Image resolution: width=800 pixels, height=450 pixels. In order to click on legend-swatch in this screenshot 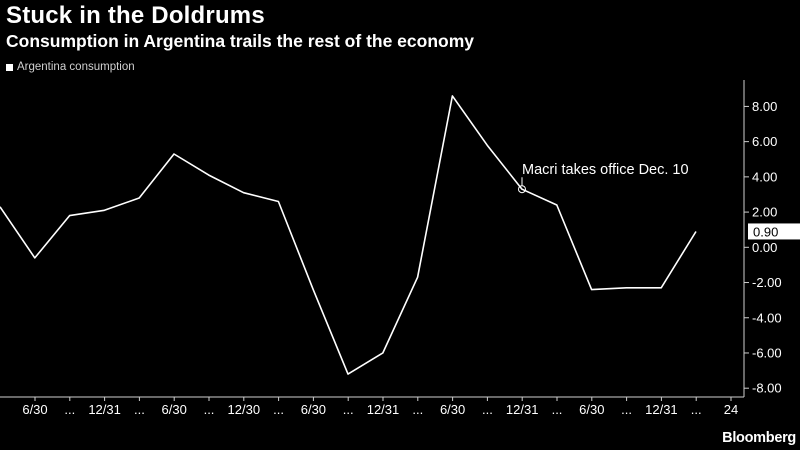, I will do `click(9, 67)`.